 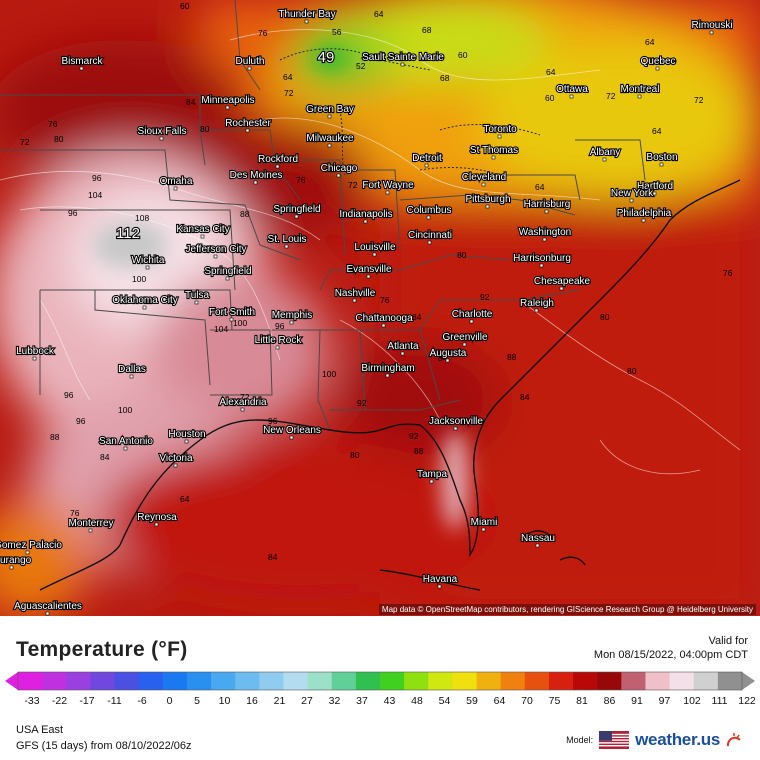 I want to click on region-label: USA East, so click(x=40, y=730).